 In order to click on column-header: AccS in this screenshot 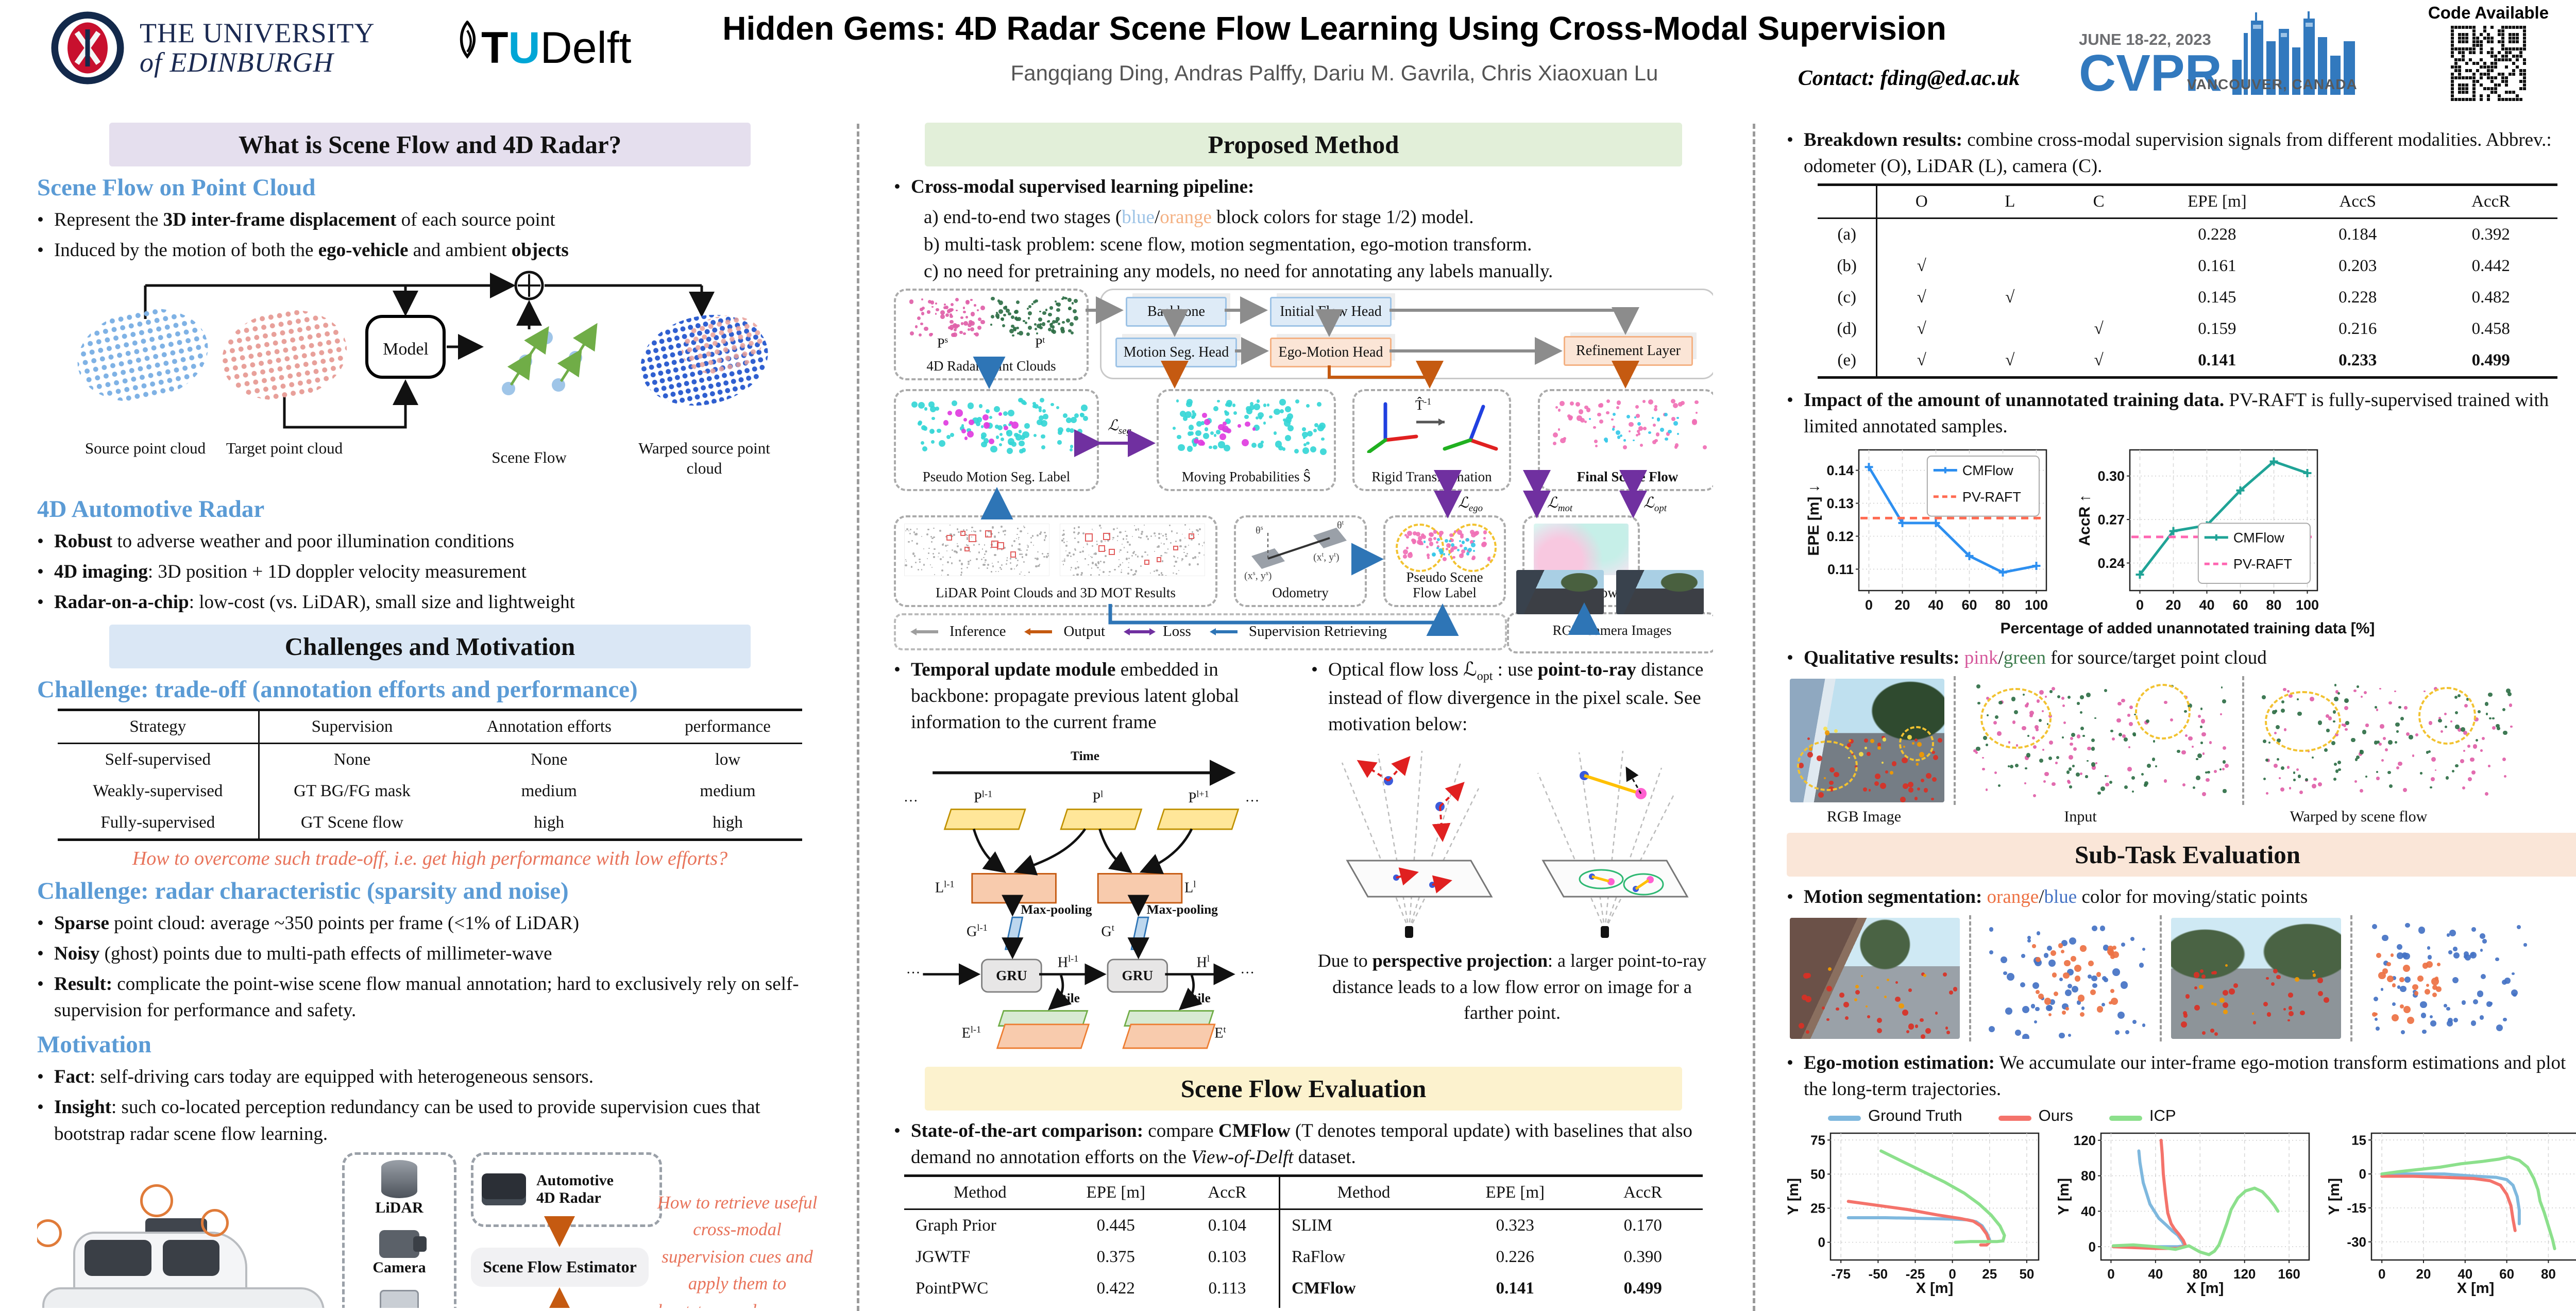, I will do `click(2358, 202)`.